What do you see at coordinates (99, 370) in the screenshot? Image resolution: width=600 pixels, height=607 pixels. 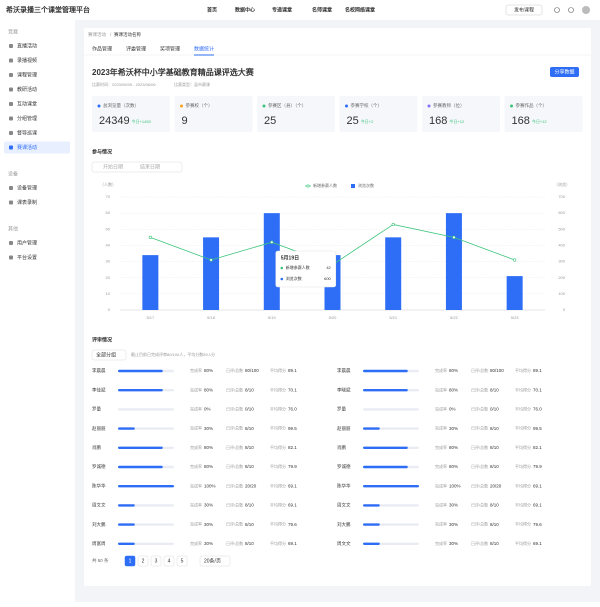 I see `reviewer-name: 李晨晨` at bounding box center [99, 370].